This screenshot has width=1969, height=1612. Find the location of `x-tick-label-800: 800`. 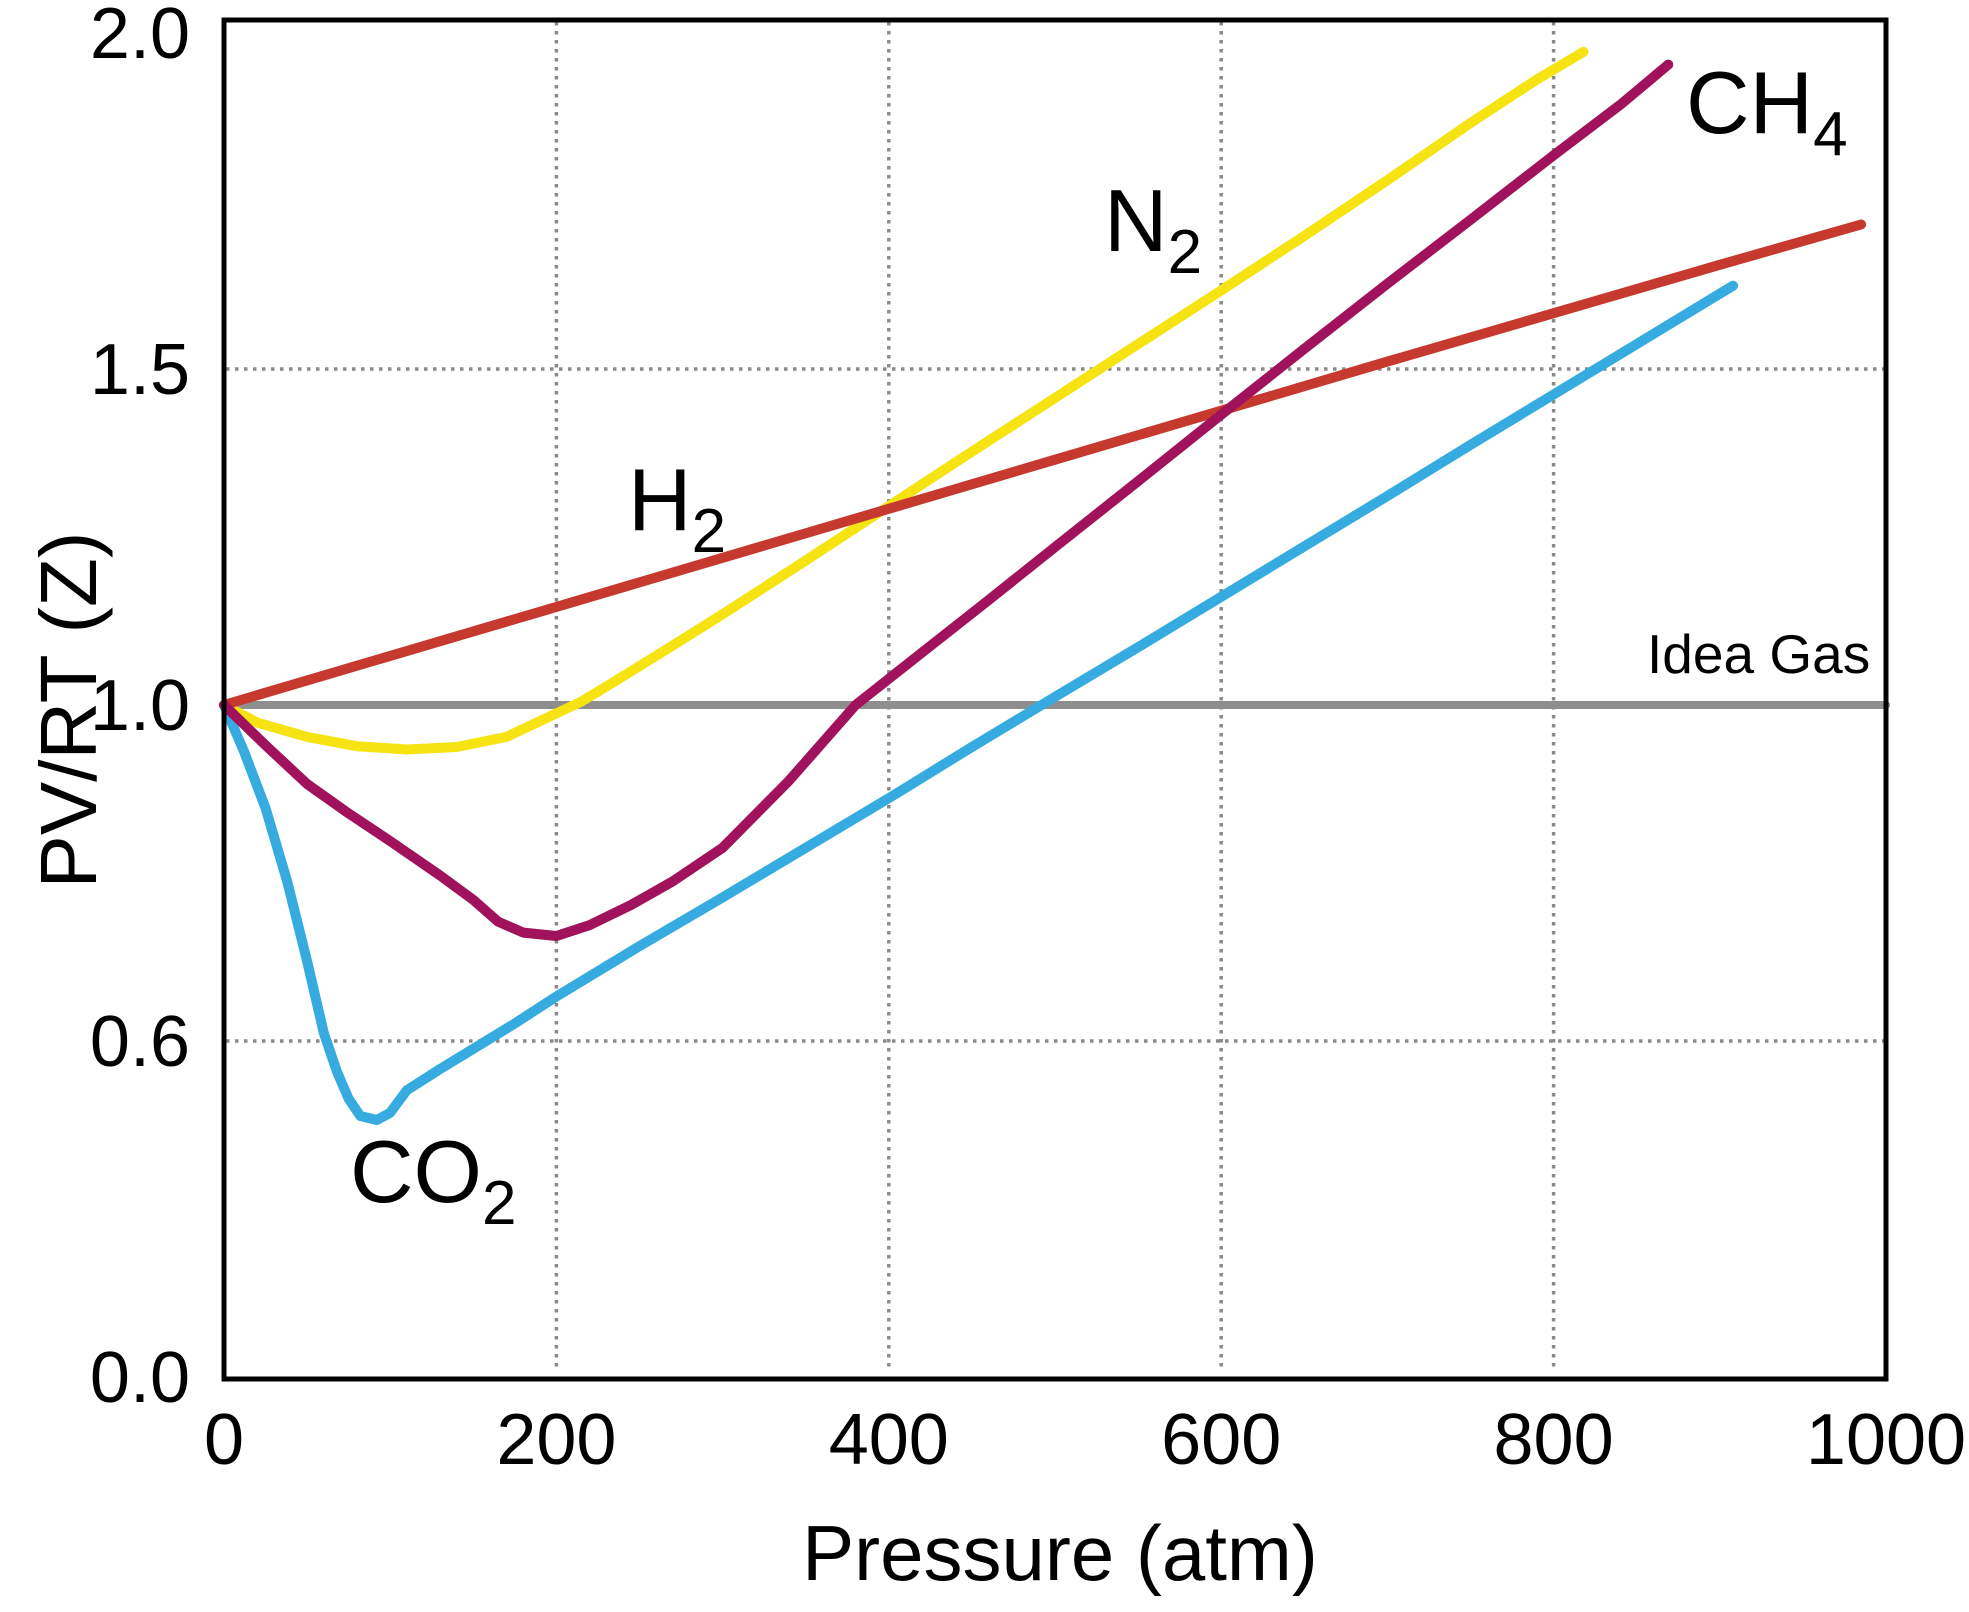

x-tick-label-800: 800 is located at coordinates (1554, 1440).